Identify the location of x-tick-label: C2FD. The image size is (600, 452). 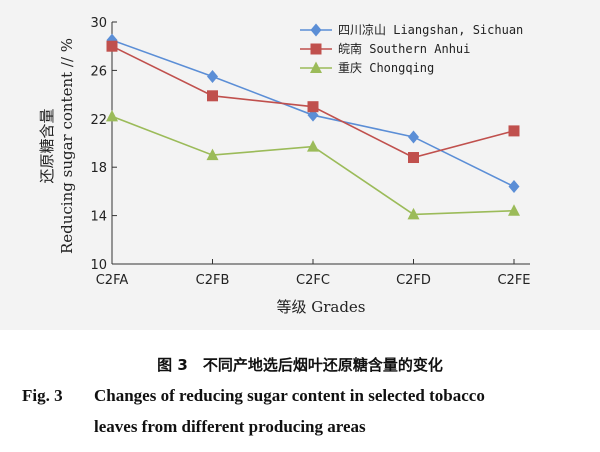
(413, 280).